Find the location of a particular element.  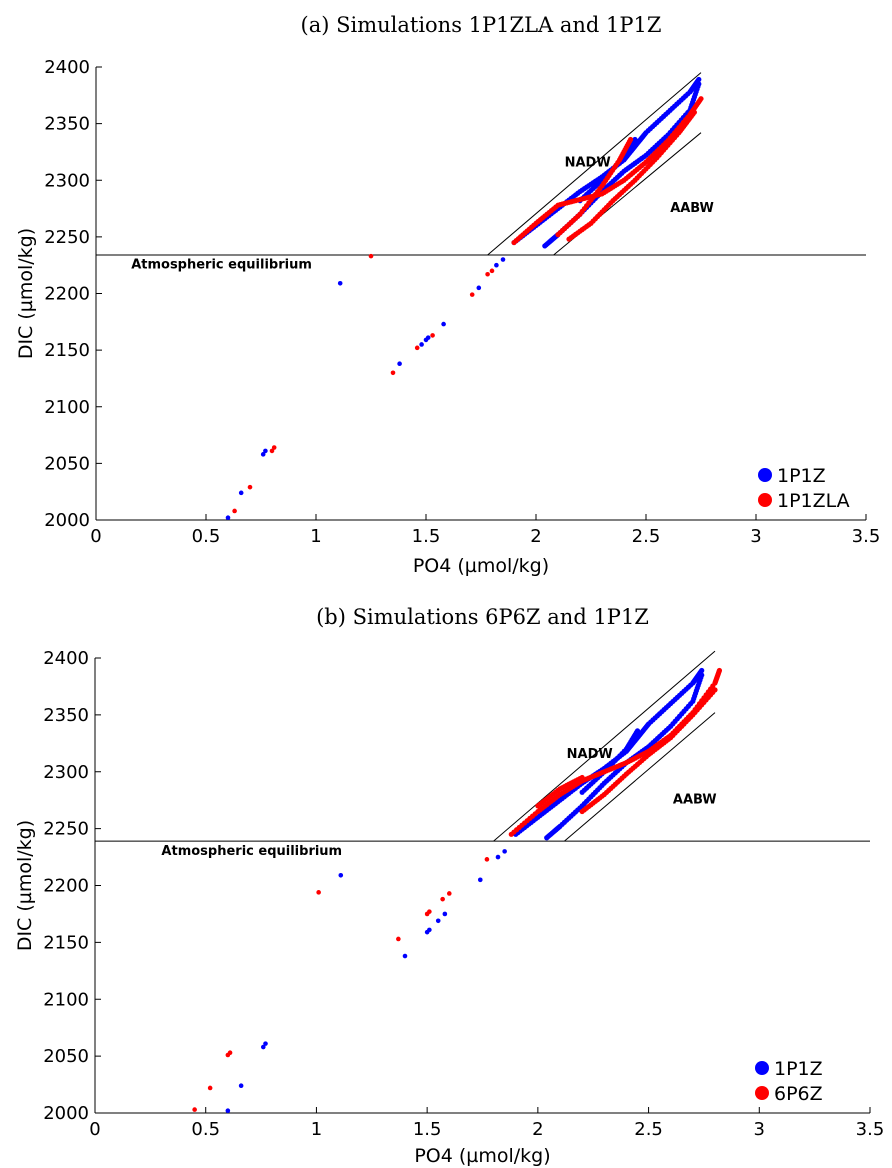

y-tick-label: 2000 is located at coordinates (67, 520).